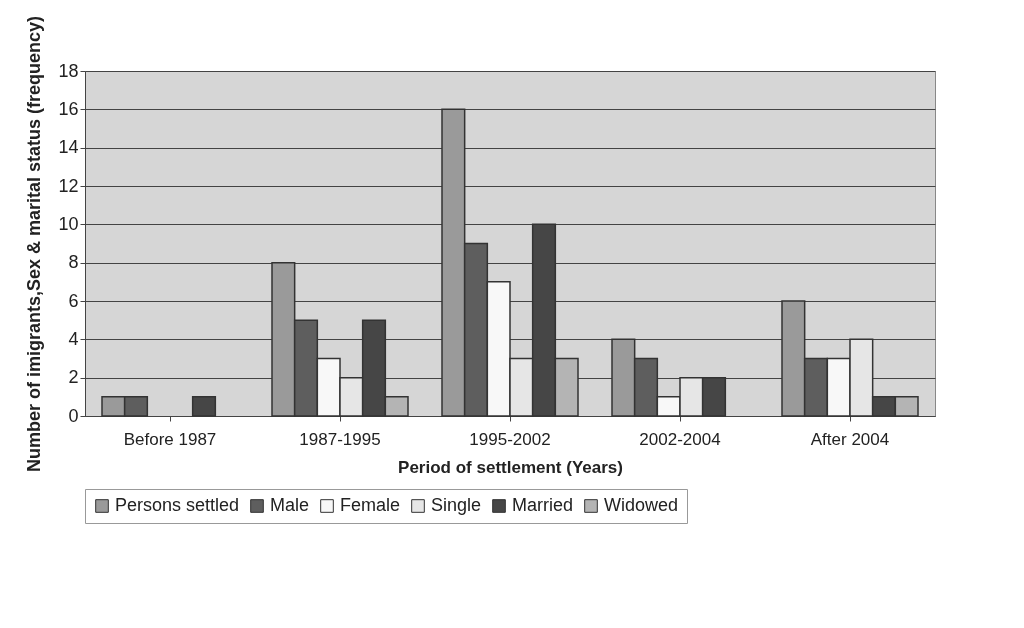  Describe the element at coordinates (73, 262) in the screenshot. I see `y-tick-label: 8` at that location.